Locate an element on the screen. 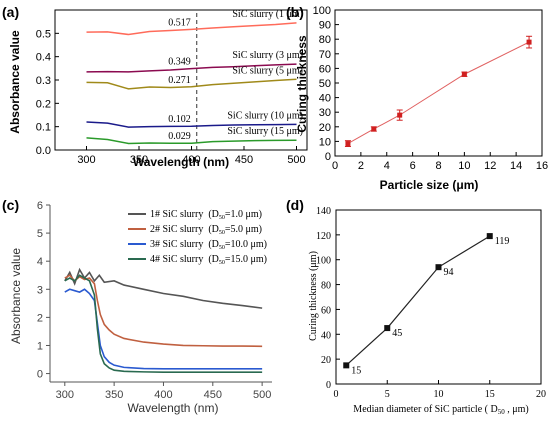  panel-a-xlabel: Wavelength (nm) is located at coordinates (181, 162).